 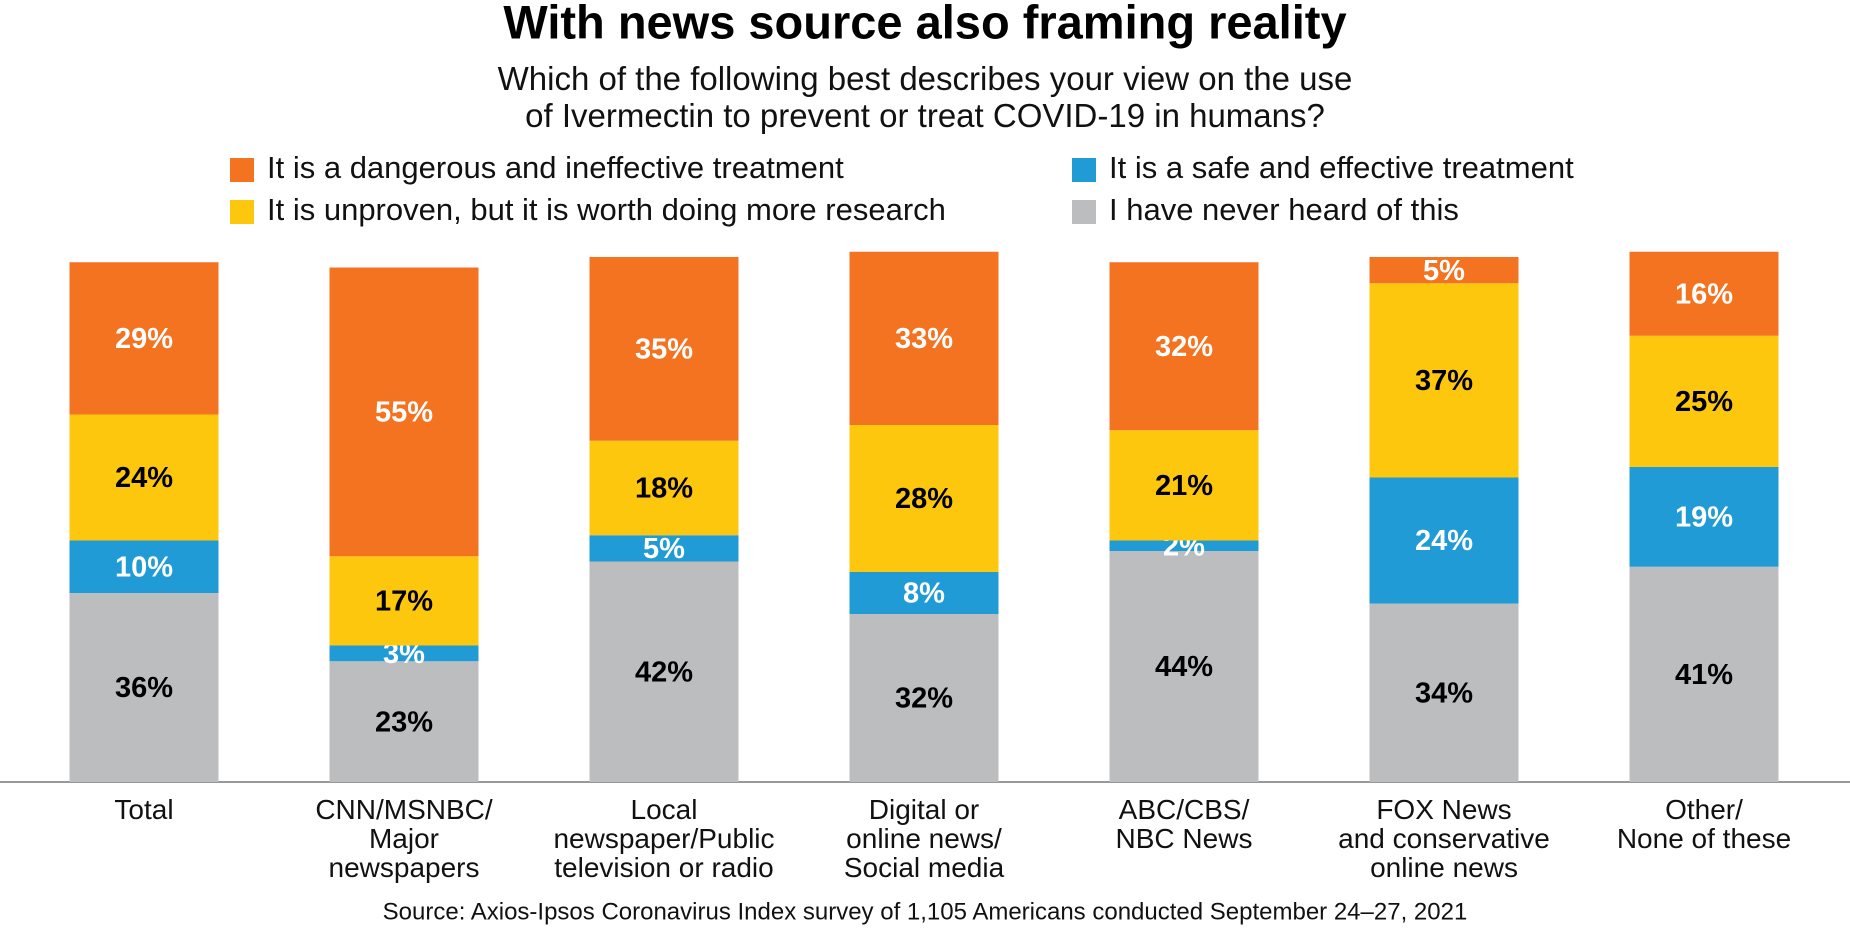 I want to click on value-label: 36%, so click(x=144, y=688).